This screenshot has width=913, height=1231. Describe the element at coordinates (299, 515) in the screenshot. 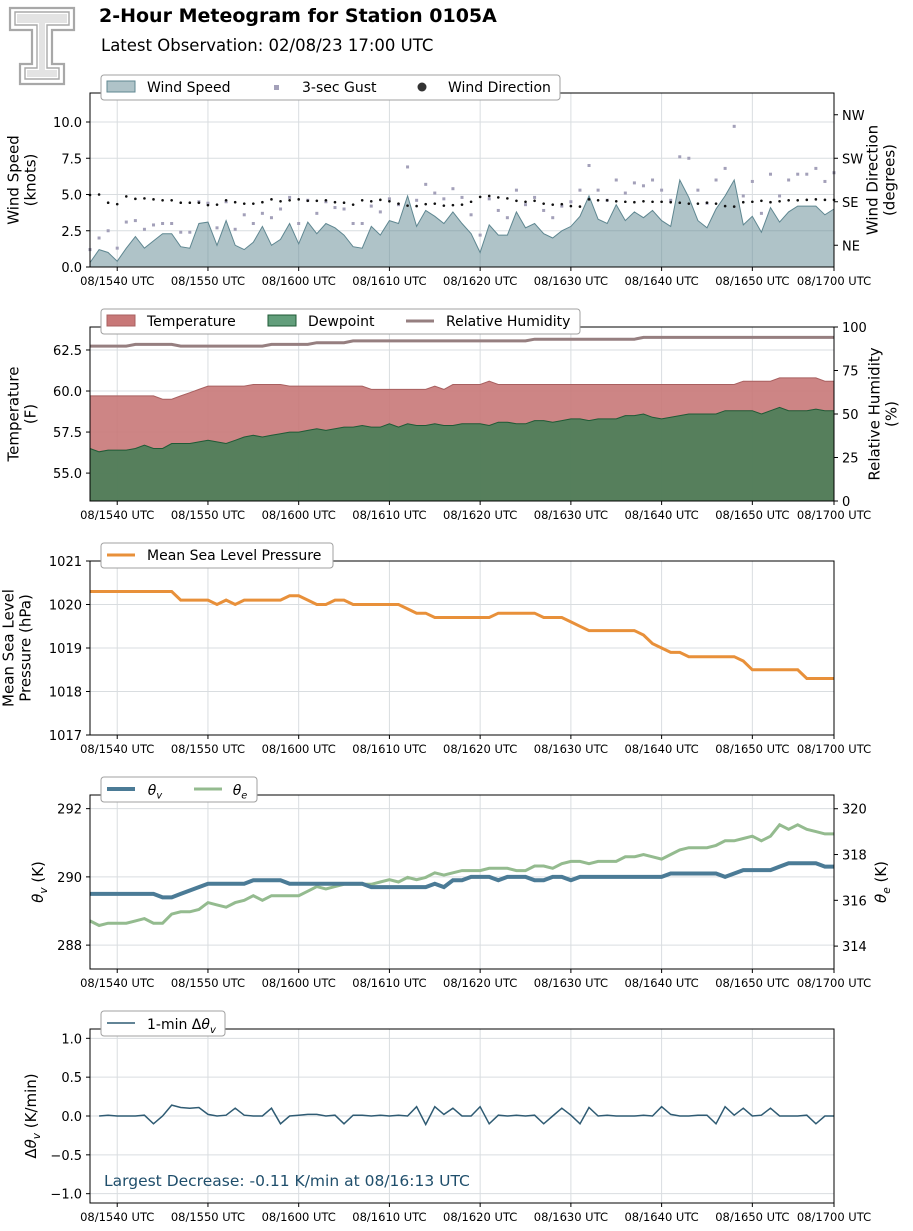

I see `x-tick-label: 08/1600 UTC` at that location.